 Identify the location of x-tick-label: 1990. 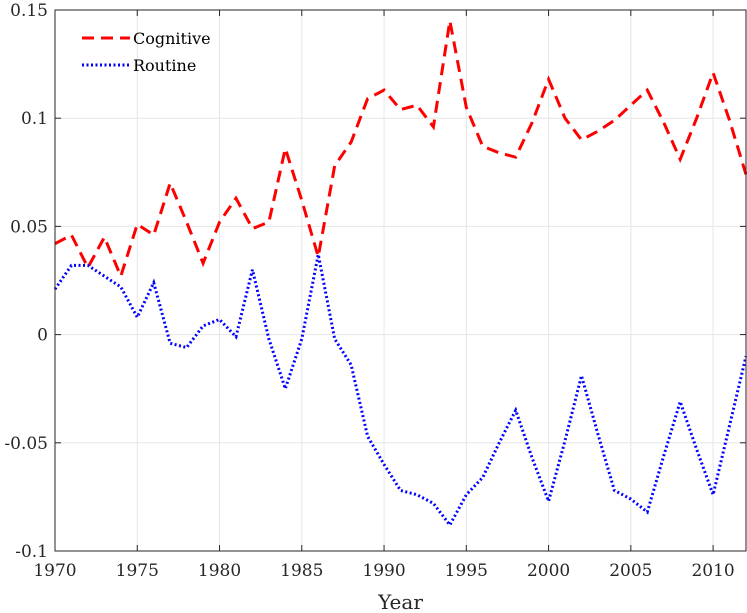
(383, 571).